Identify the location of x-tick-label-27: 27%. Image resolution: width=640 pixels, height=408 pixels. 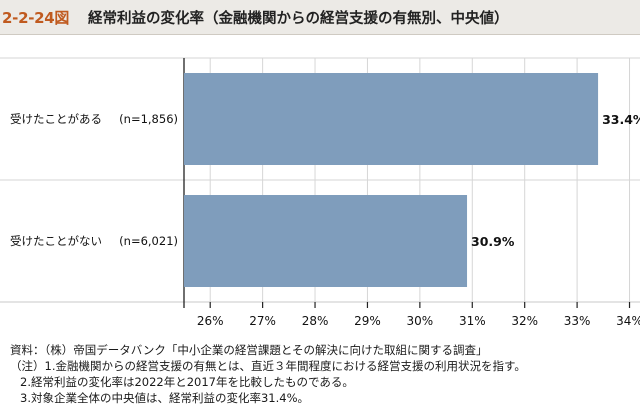
(262, 321).